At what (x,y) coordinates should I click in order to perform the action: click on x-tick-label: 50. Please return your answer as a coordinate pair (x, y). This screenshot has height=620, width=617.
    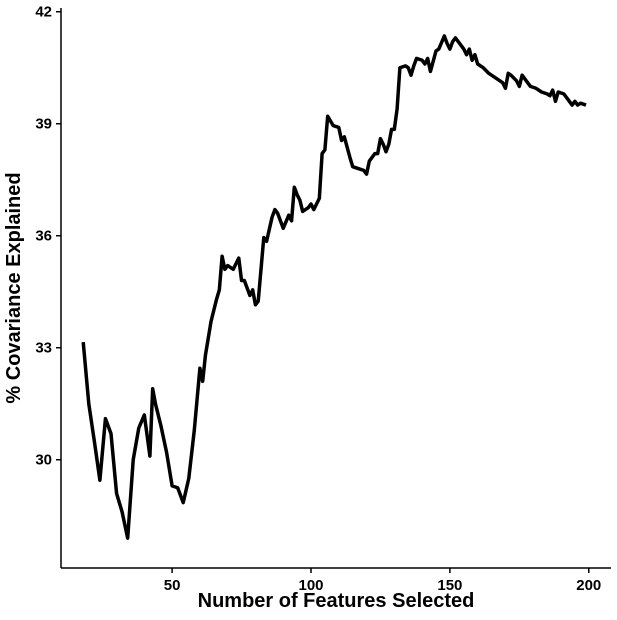
    Looking at the image, I should click on (172, 585).